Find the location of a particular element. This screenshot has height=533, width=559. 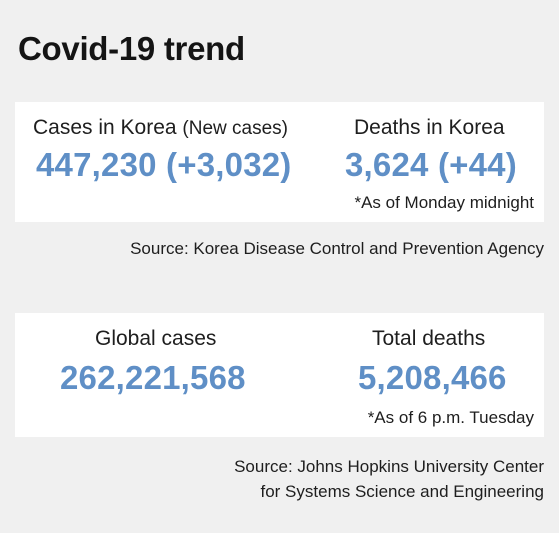

korea-as-of-note: *As of Monday midnight is located at coordinates (444, 202).